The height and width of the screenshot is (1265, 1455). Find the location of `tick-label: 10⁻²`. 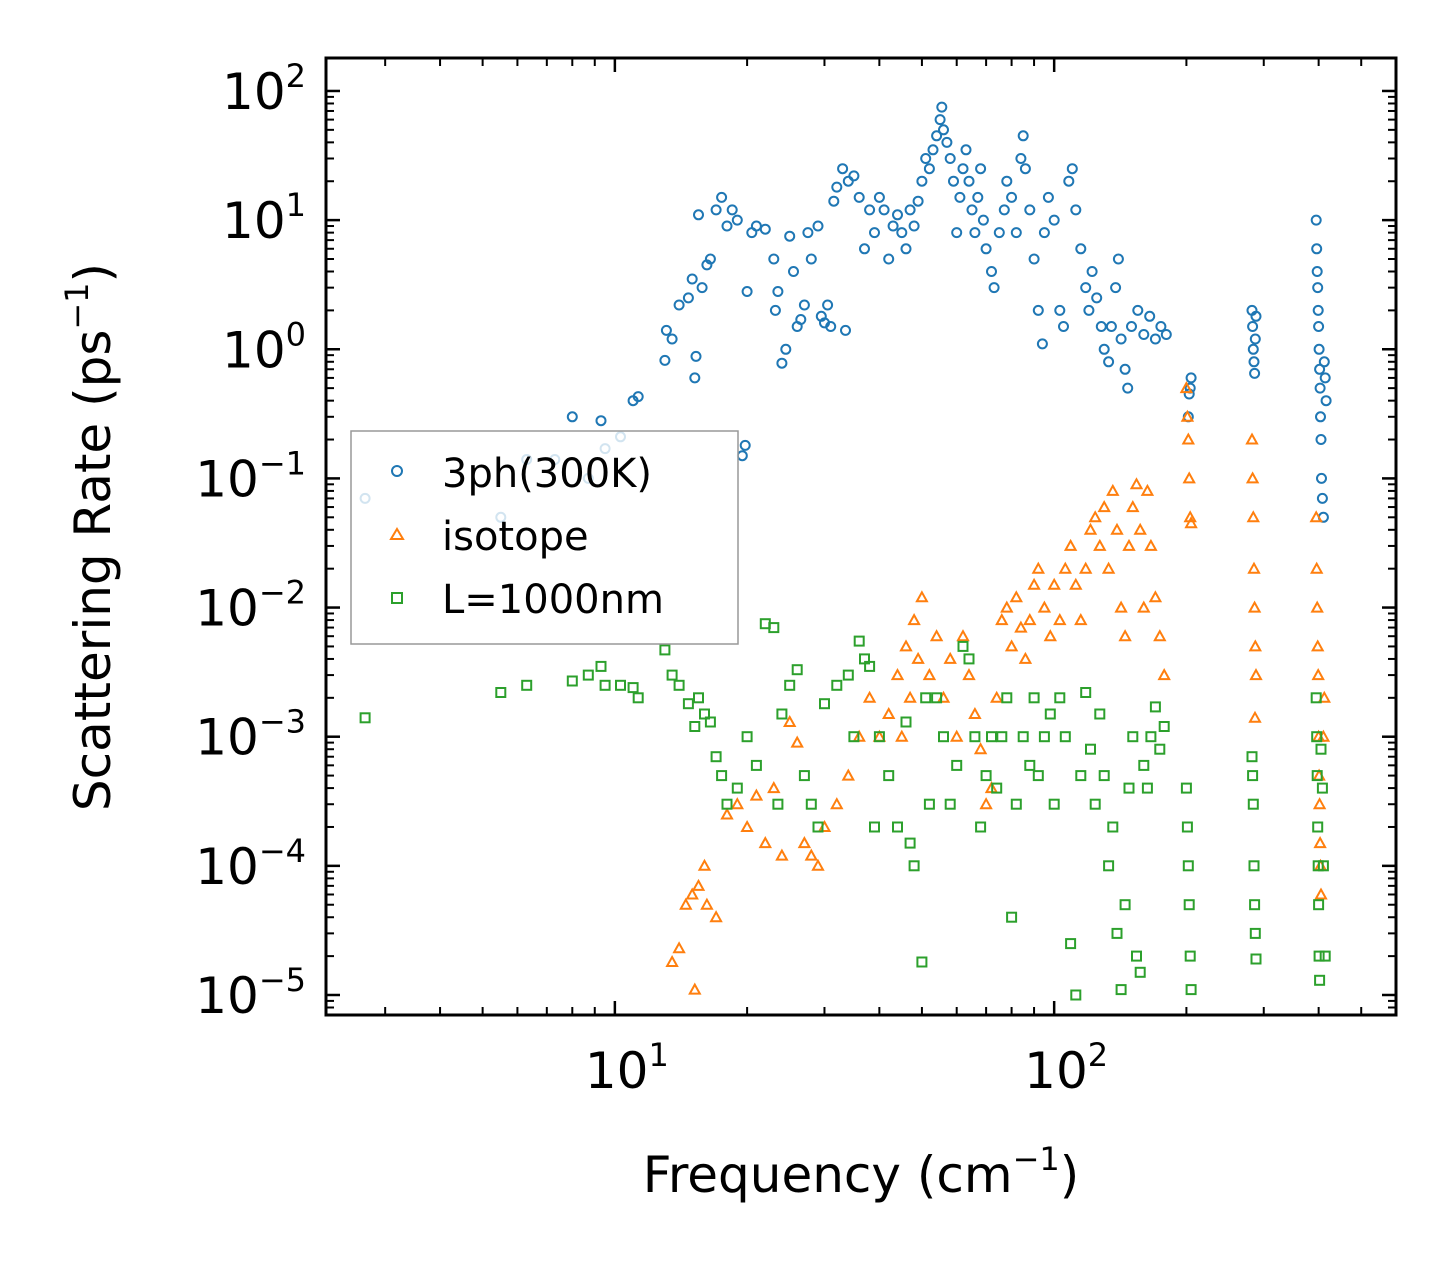

tick-label: 10⁻² is located at coordinates (250, 606).